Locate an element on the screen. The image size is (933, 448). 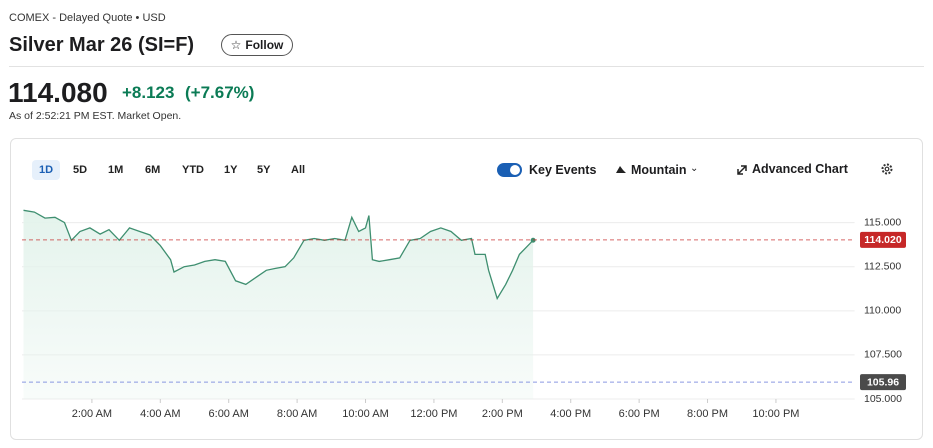
advanced-chart-icon is located at coordinates (742, 170).